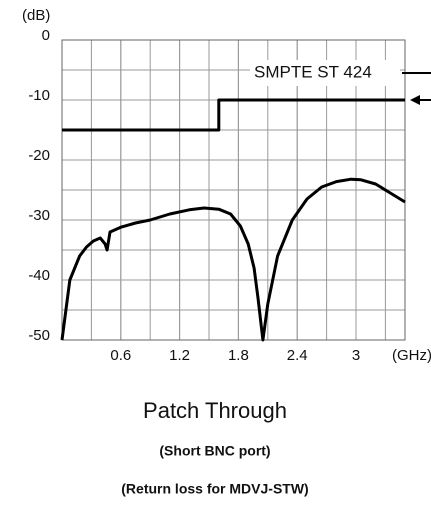 The image size is (431, 511). What do you see at coordinates (356, 355) in the screenshot?
I see `x-tick-label: 3` at bounding box center [356, 355].